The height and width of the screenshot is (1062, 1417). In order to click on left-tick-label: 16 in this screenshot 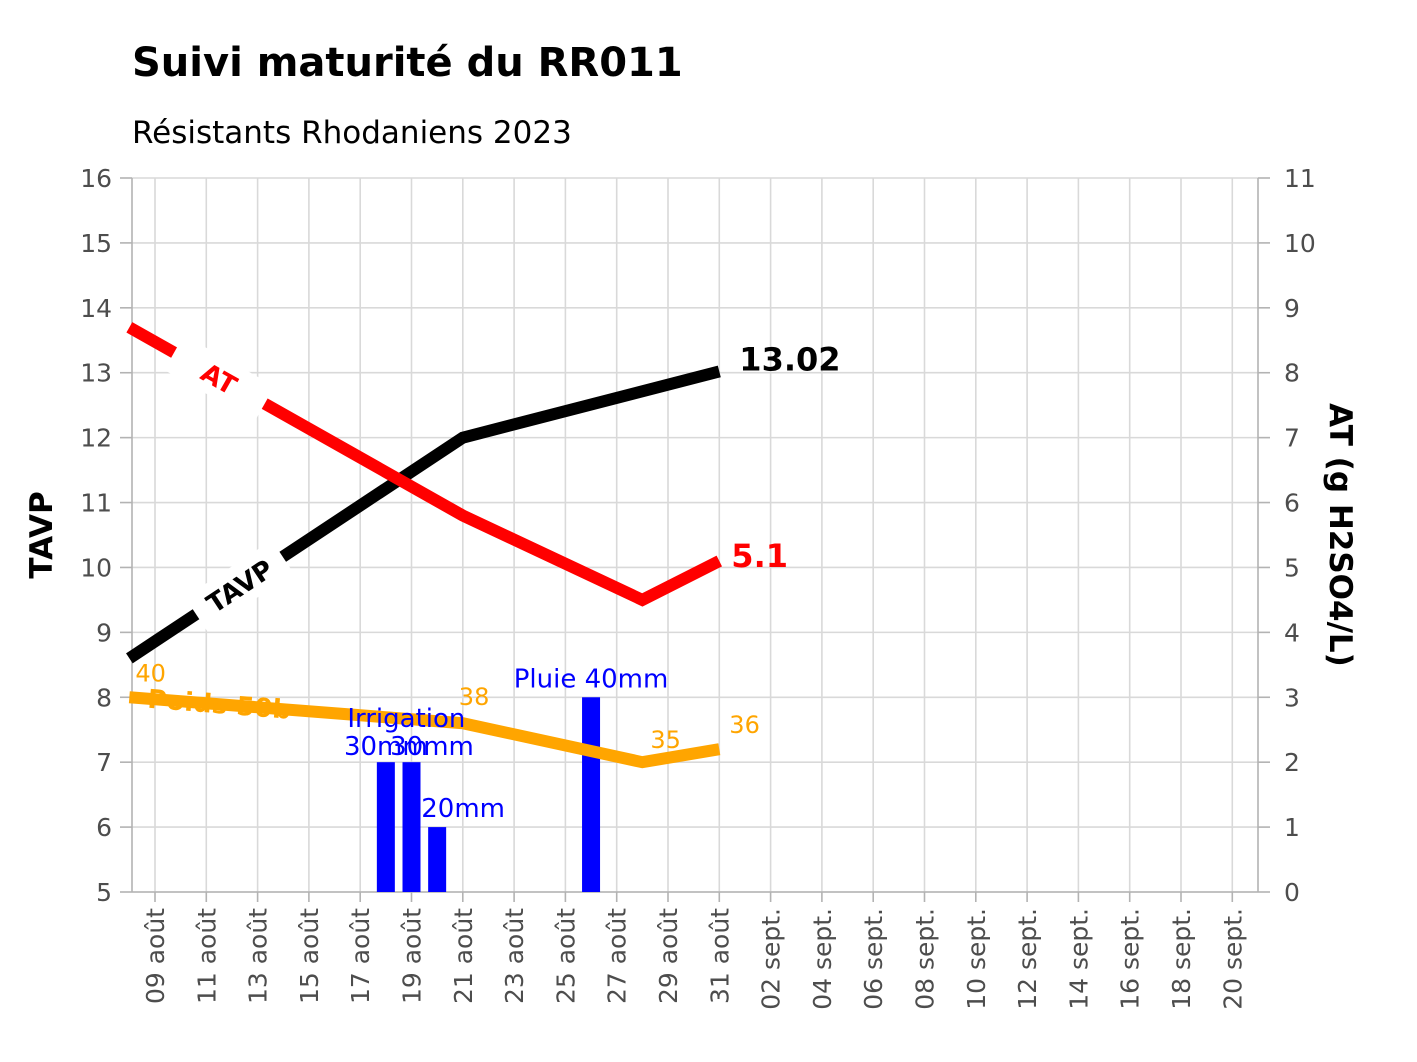, I will do `click(96, 178)`.